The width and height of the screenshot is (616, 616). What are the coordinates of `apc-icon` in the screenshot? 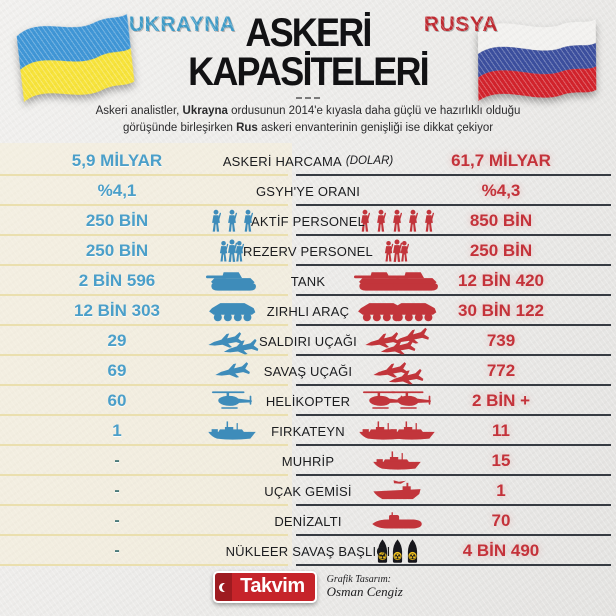 It's located at (413, 311).